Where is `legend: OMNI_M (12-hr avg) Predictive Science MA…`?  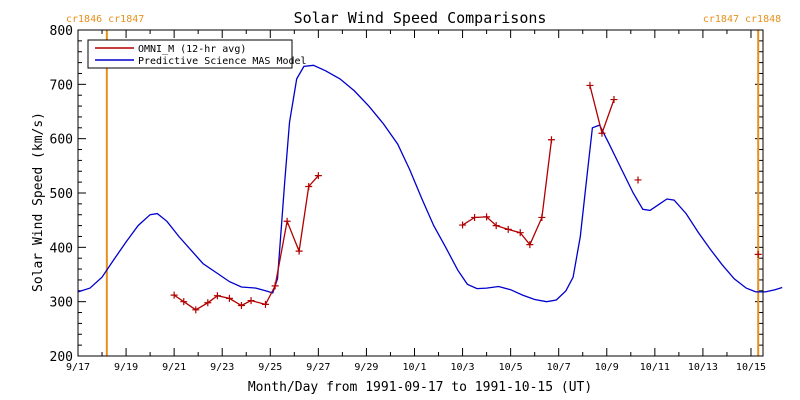 legend: OMNI_M (12-hr avg) Predictive Science MA… is located at coordinates (197, 54).